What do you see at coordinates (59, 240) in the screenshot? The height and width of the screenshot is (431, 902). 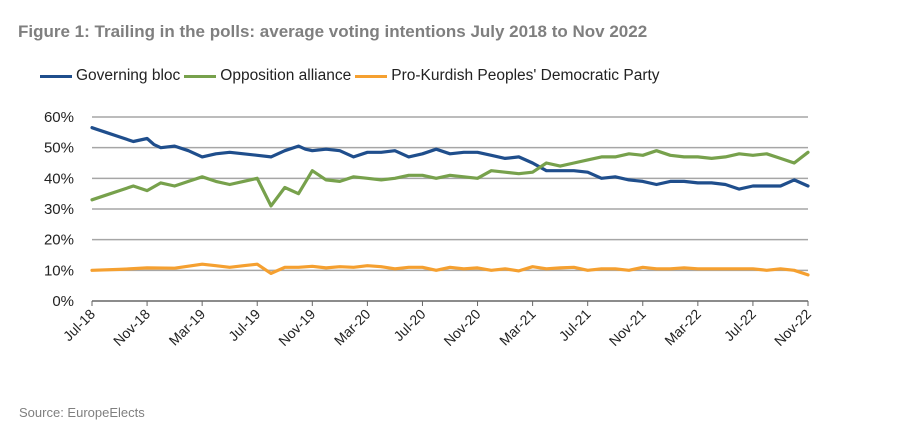 I see `y-tick-label: 20%` at bounding box center [59, 240].